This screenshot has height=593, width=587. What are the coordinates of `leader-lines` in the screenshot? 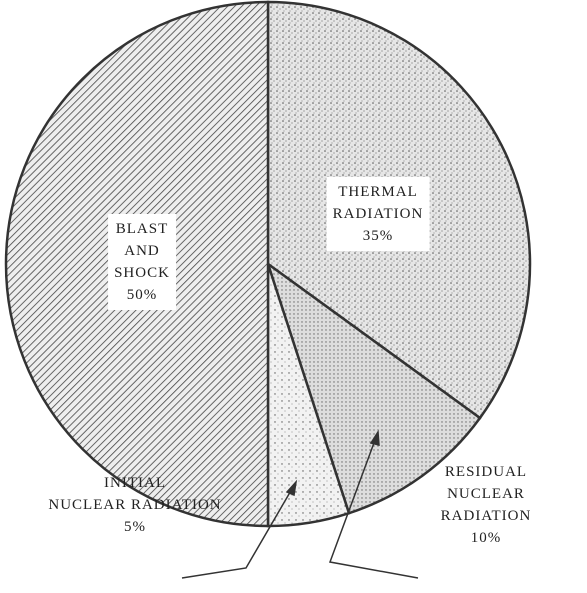 It's located at (300, 504).